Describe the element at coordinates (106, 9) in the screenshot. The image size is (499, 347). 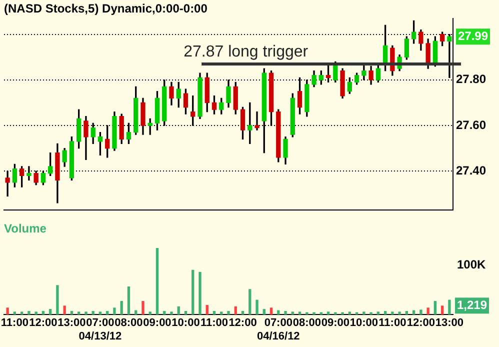
I see `chart-title: (NASD Stocks,5) Dynamic,0:00-0:00` at that location.